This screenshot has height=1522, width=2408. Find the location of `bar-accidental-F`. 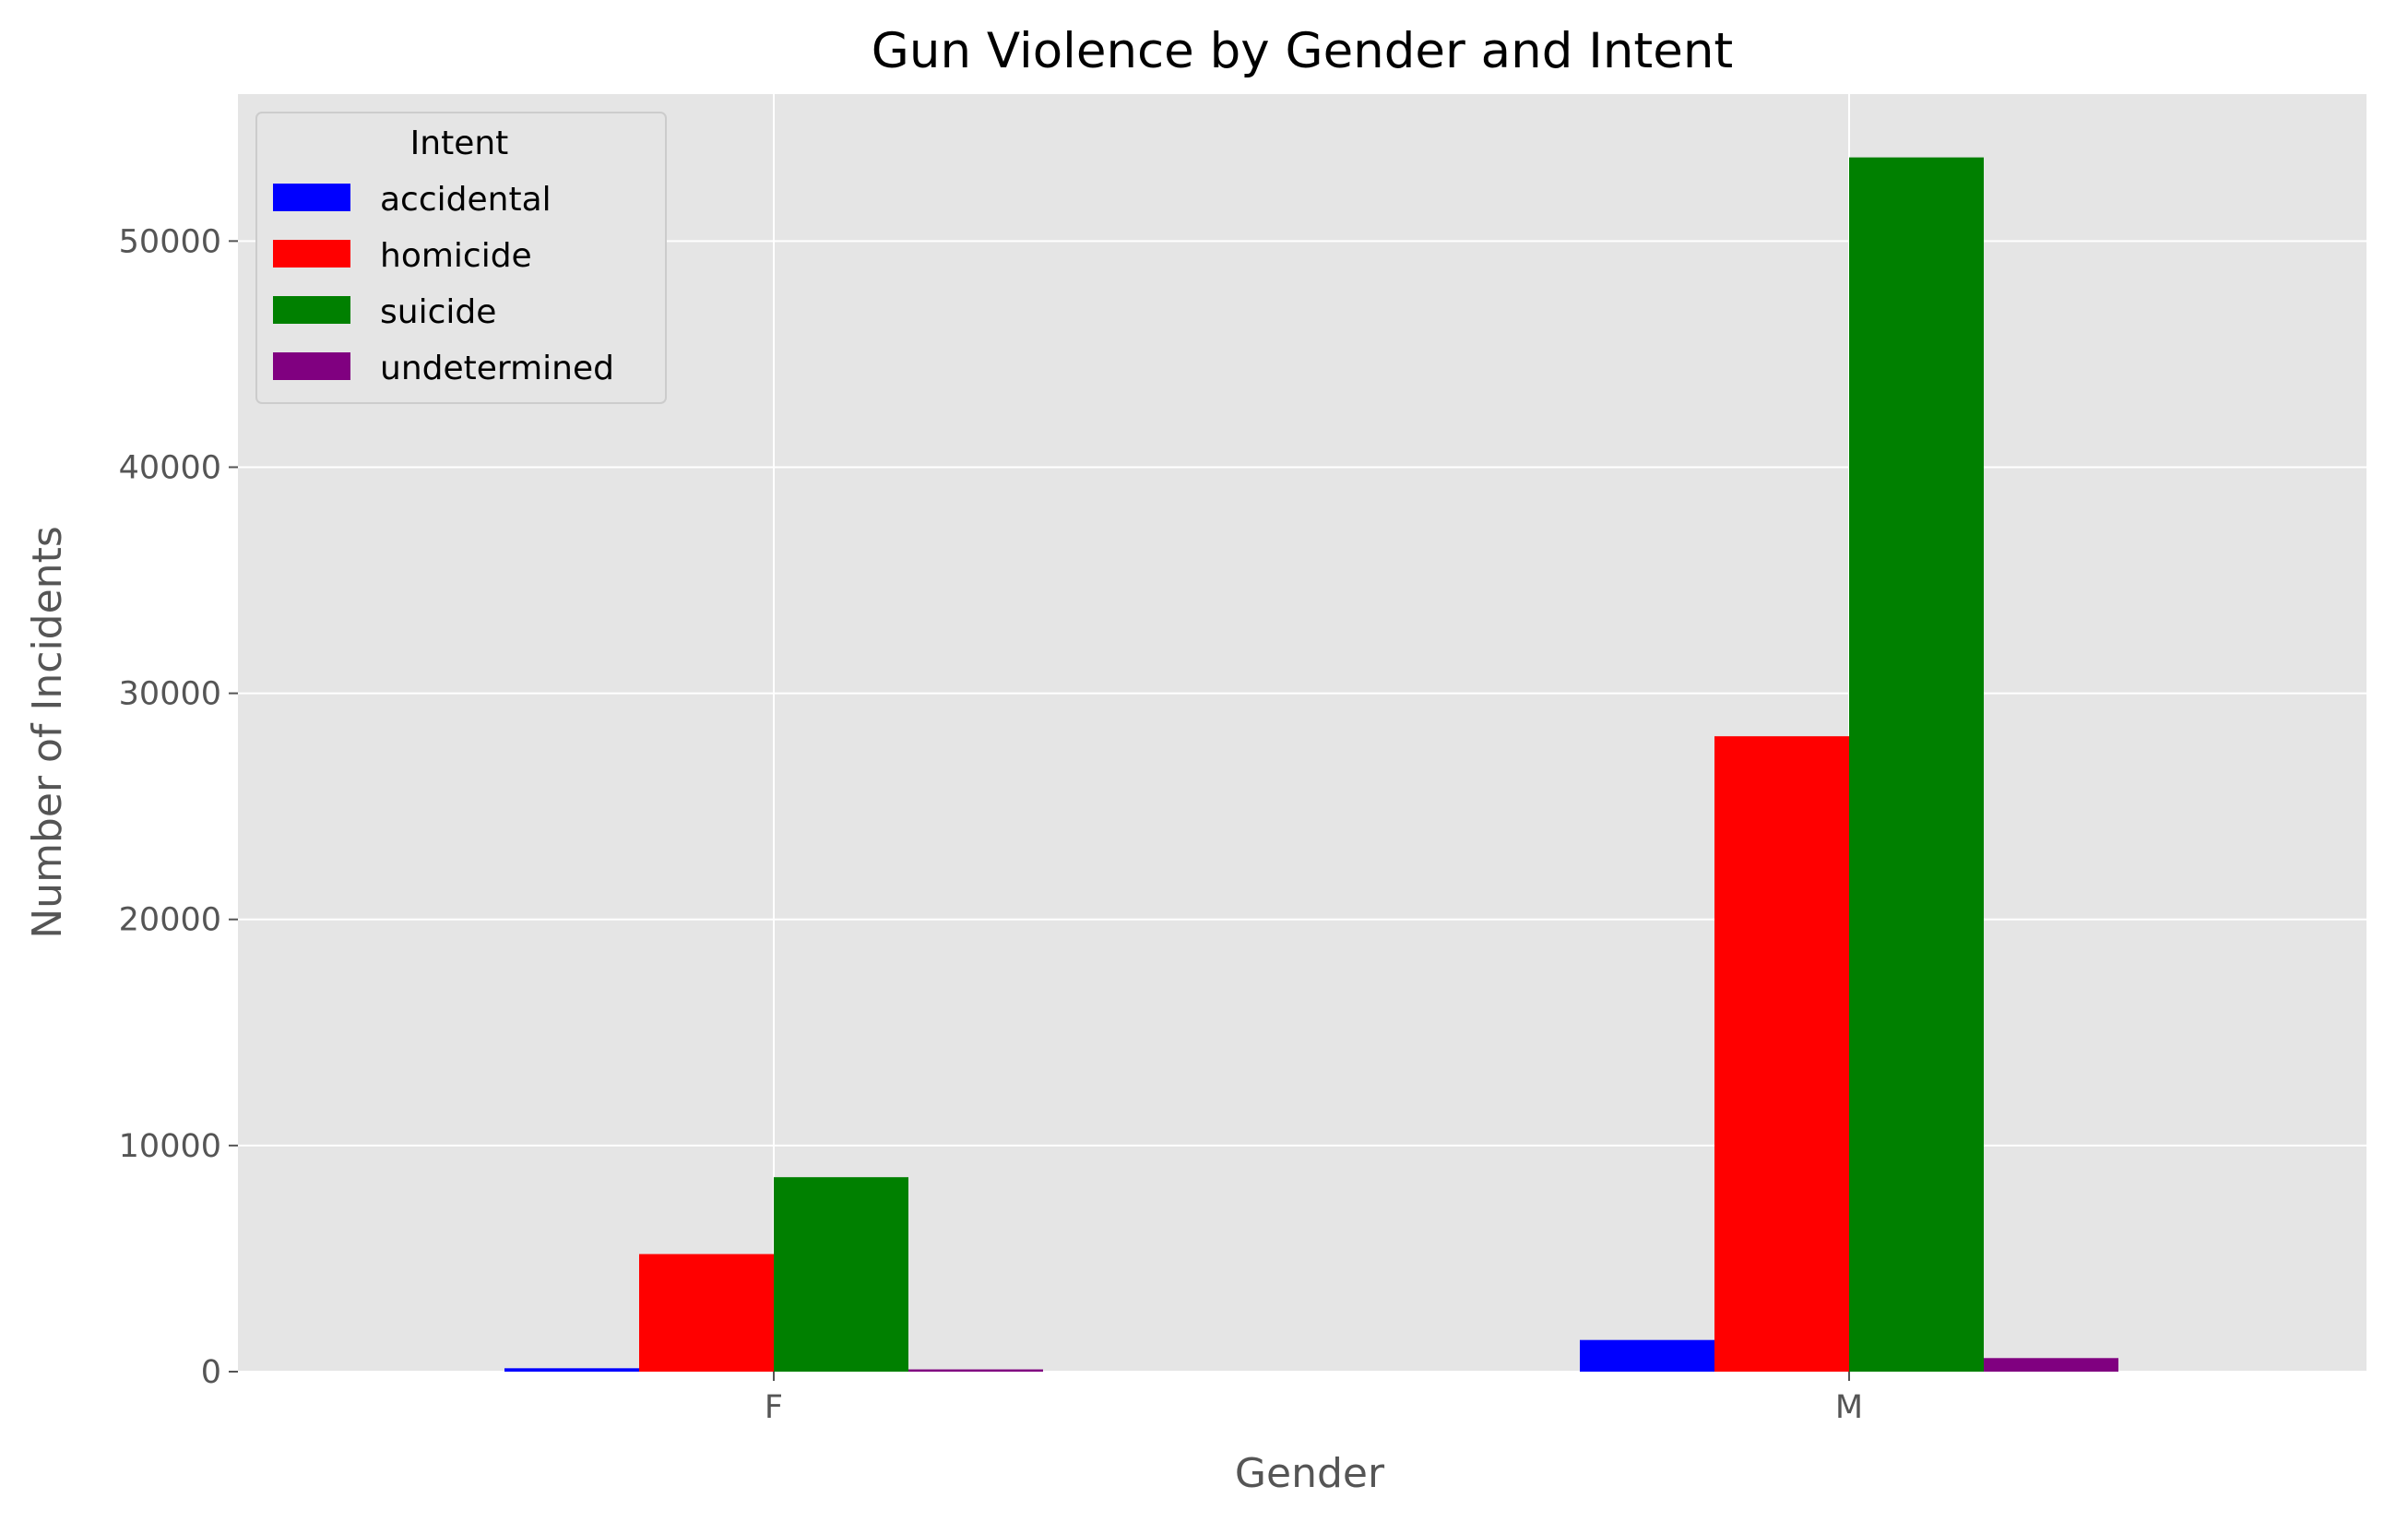

bar-accidental-F is located at coordinates (571, 1370).